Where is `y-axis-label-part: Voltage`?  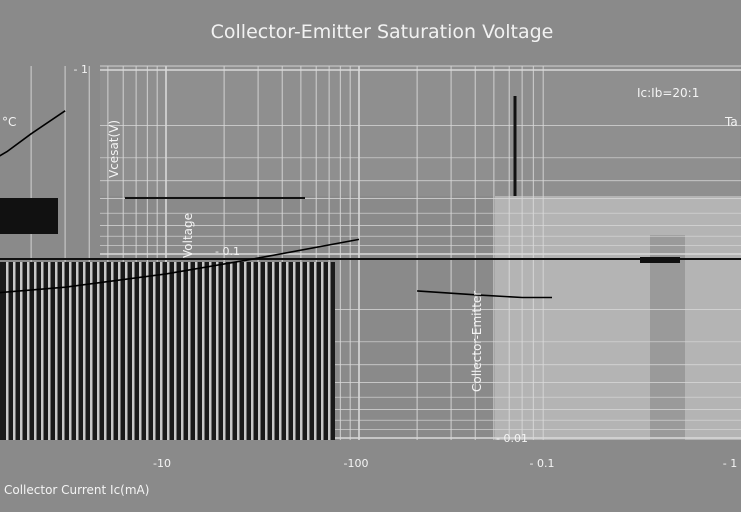 y-axis-label-part: Voltage is located at coordinates (188, 235).